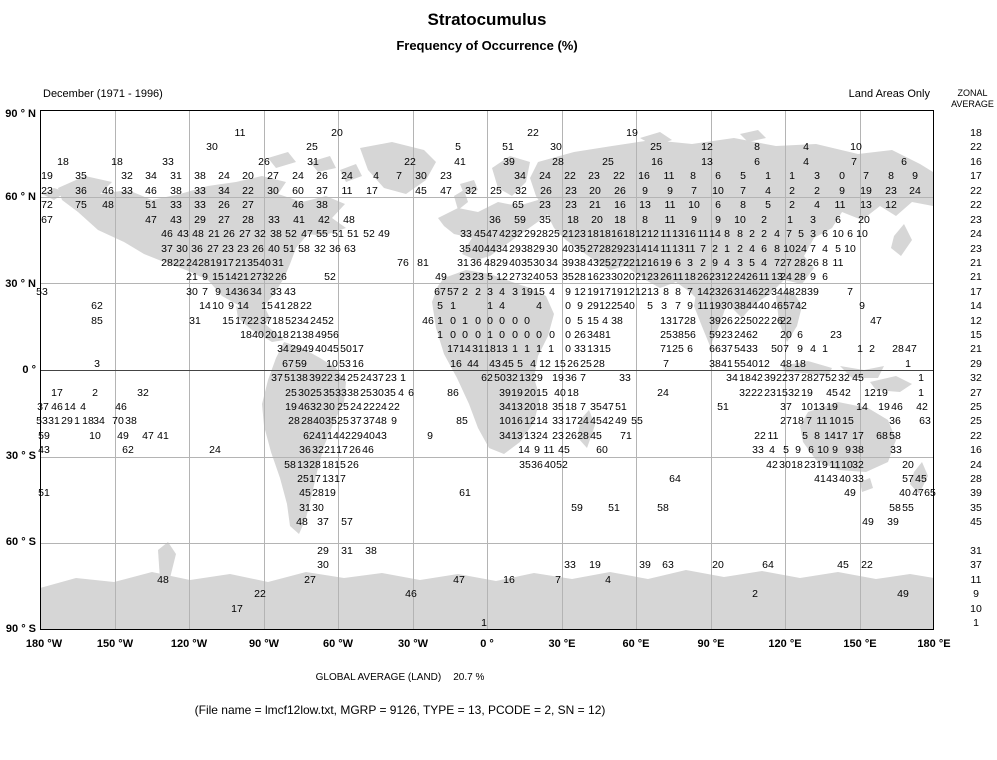 This screenshot has width=997, height=760. What do you see at coordinates (752, 335) in the screenshot?
I see `grid-value: 62` at bounding box center [752, 335].